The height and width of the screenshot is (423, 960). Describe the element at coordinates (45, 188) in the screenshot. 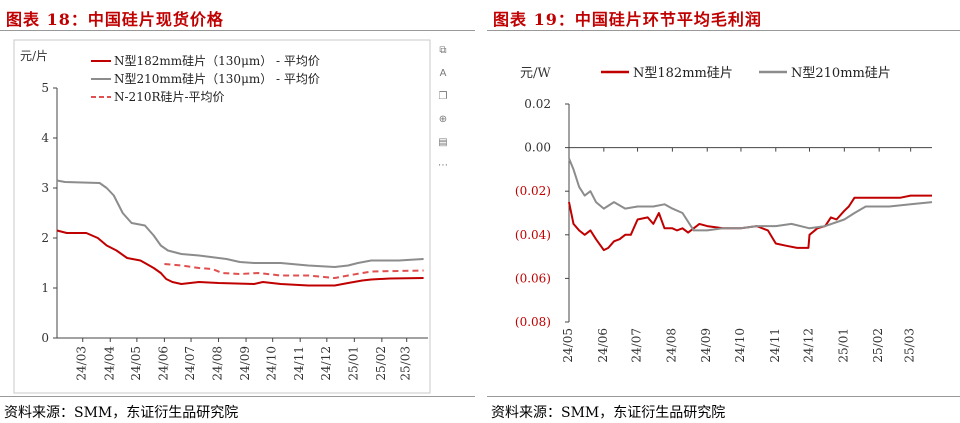

I see `y-tick-label: 3` at that location.